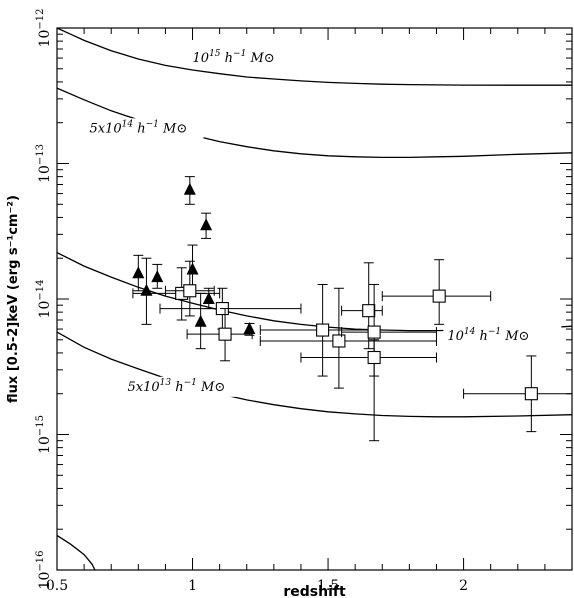 The height and width of the screenshot is (598, 574). I want to click on x-tick-label: 0.5, so click(57, 586).